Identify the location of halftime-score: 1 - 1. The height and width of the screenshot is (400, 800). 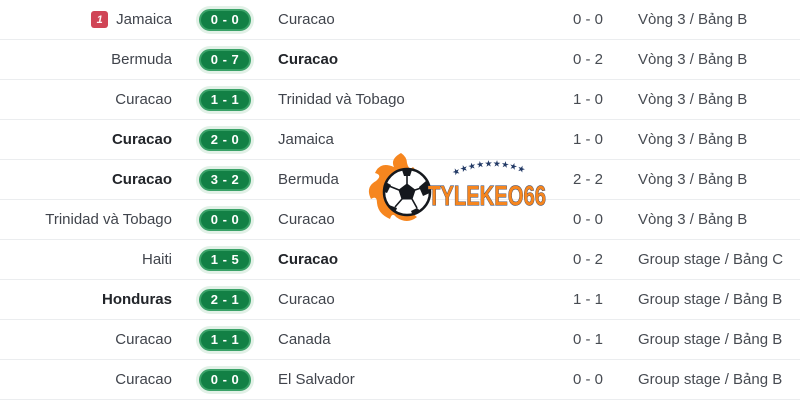
(587, 299).